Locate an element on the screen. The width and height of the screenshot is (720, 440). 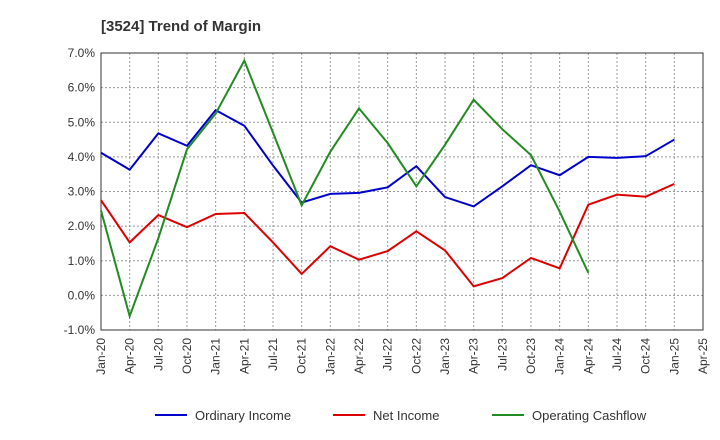
x-tick-label: Jan-23 is located at coordinates (445, 356).